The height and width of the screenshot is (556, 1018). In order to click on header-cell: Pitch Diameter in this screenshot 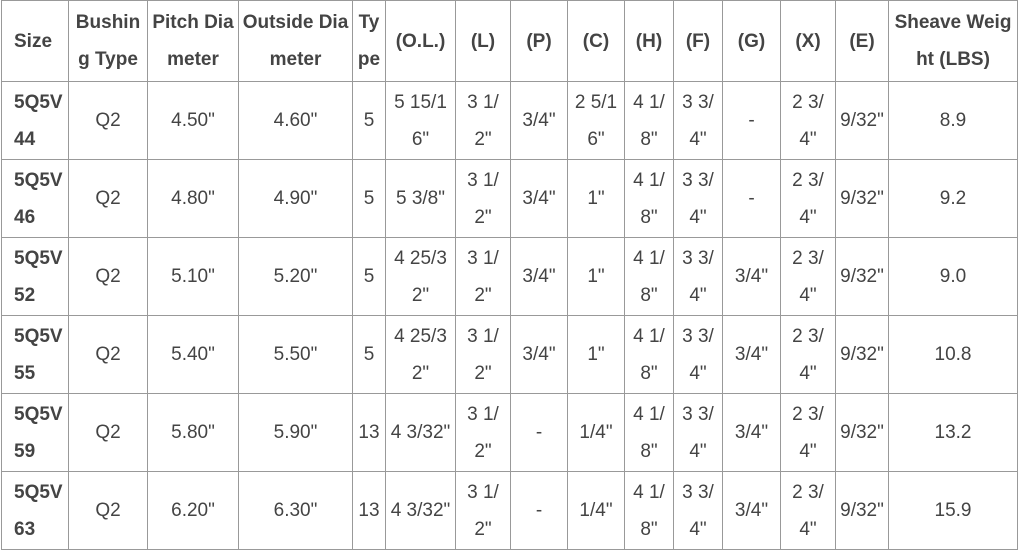, I will do `click(193, 41)`.